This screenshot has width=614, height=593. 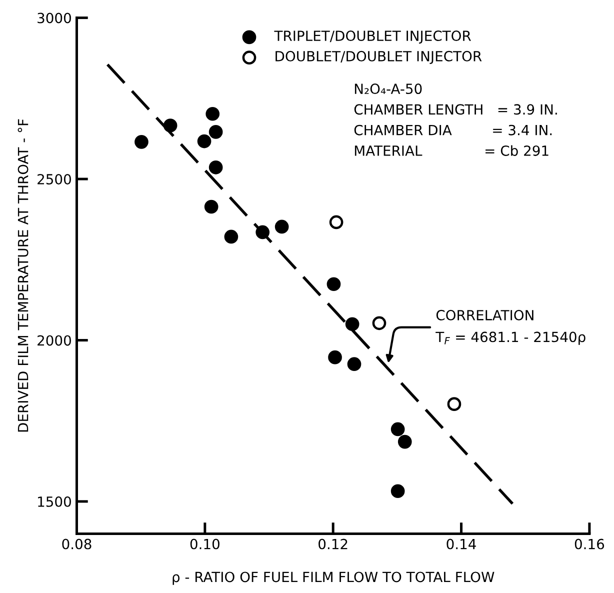 What do you see at coordinates (54, 501) in the screenshot?
I see `y-tick-label: 1500` at bounding box center [54, 501].